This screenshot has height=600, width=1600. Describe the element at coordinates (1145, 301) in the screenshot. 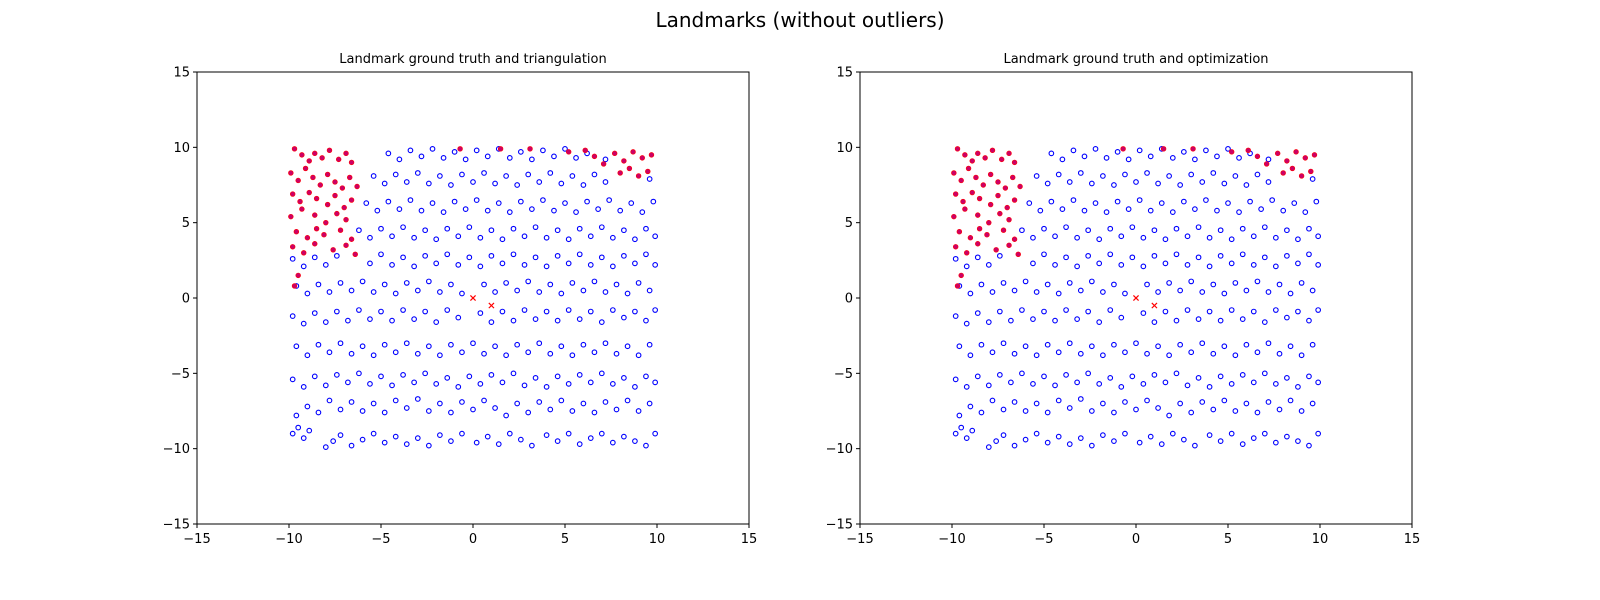

I see `series-x` at that location.